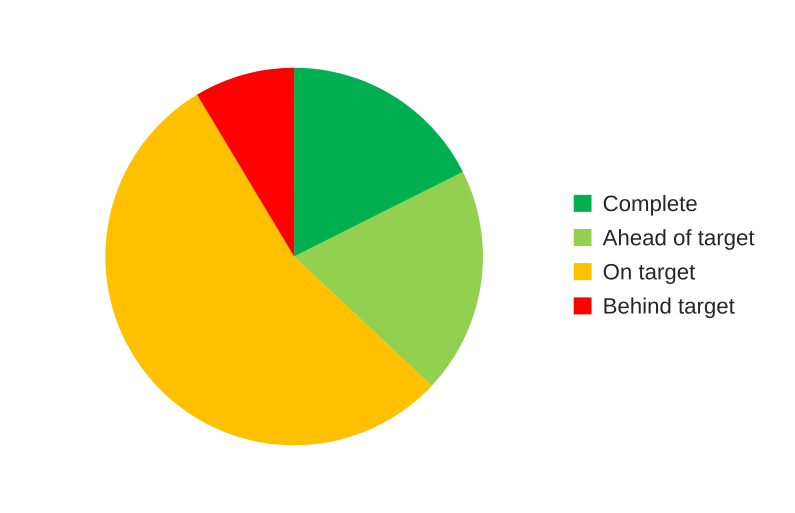 This screenshot has height=513, width=795. What do you see at coordinates (678, 239) in the screenshot?
I see `legend-label: Ahead of target` at bounding box center [678, 239].